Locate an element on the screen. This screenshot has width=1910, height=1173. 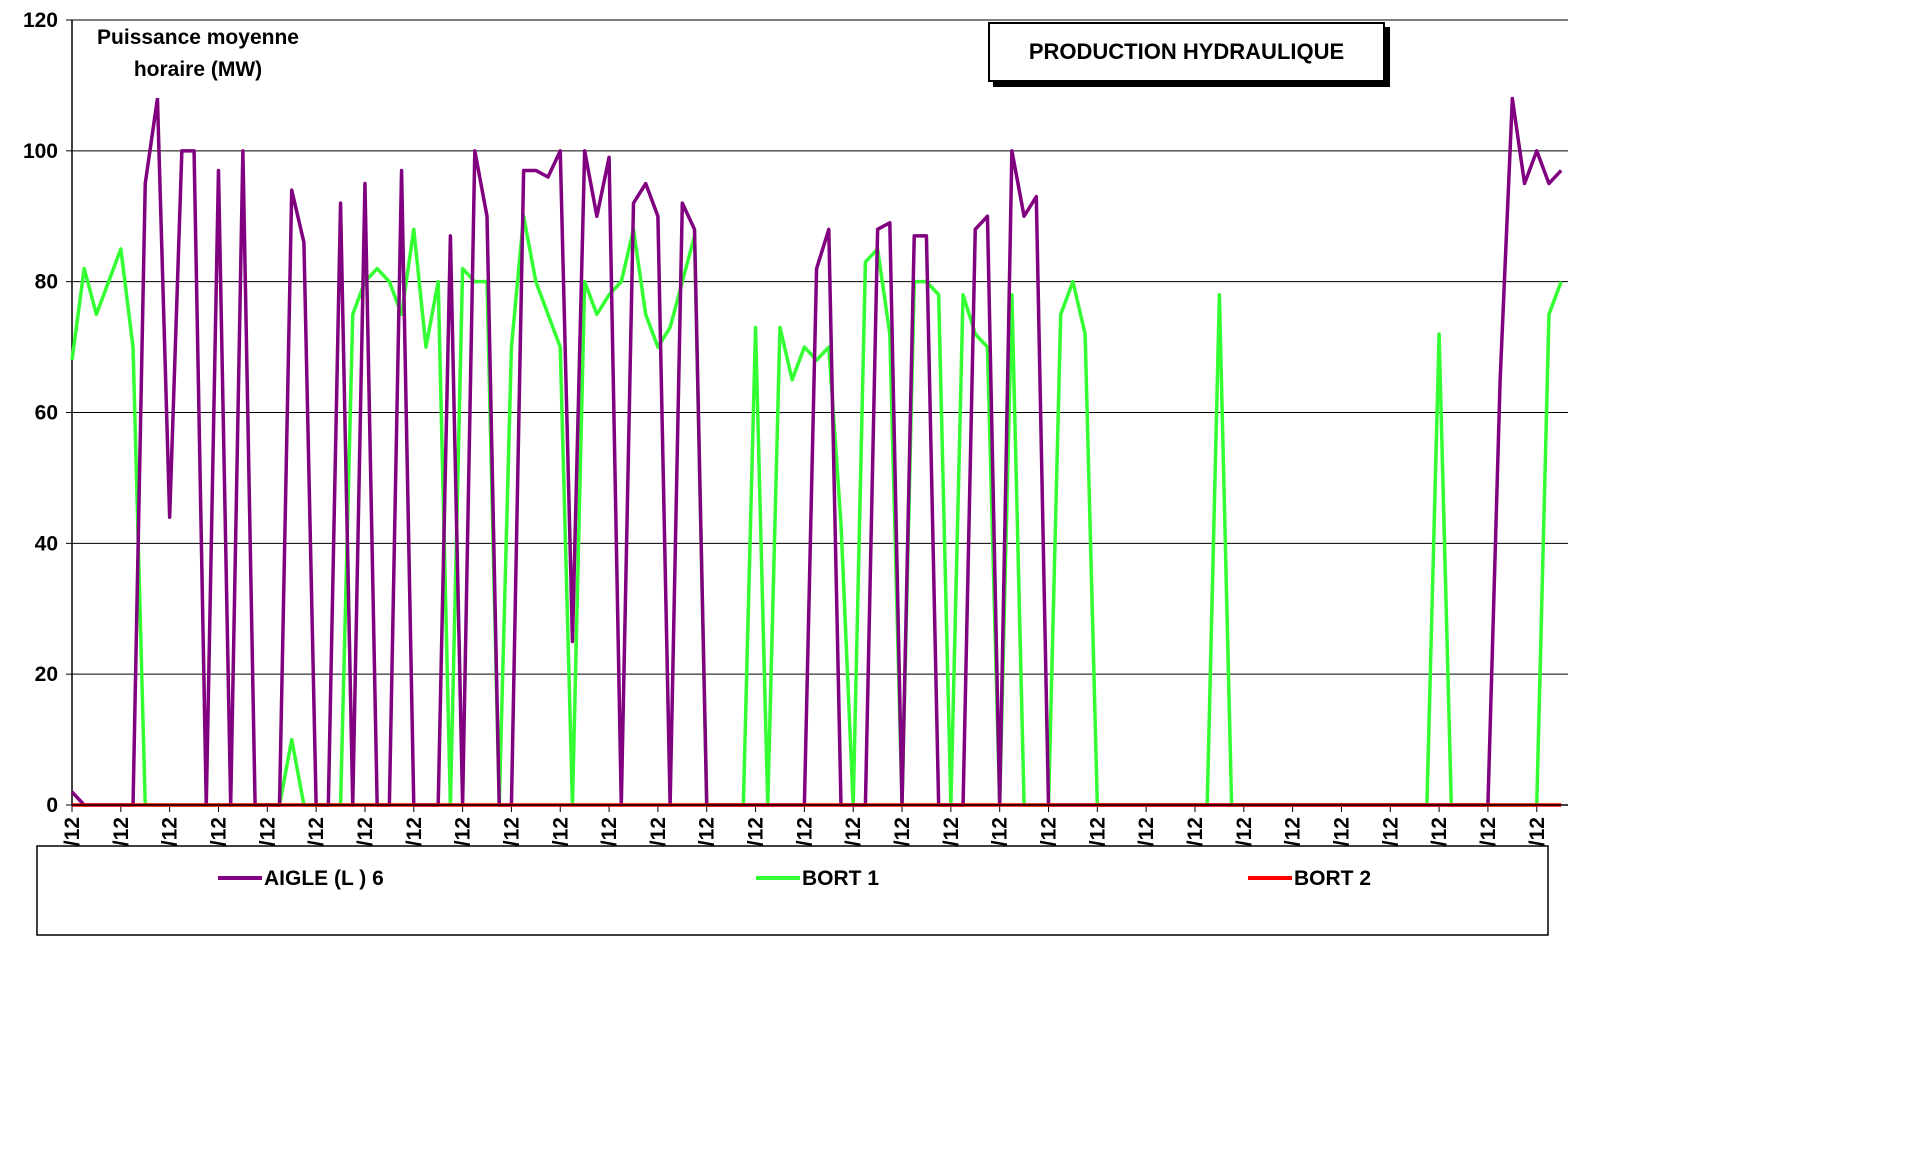
y-tick-label: 60 is located at coordinates (46, 413).